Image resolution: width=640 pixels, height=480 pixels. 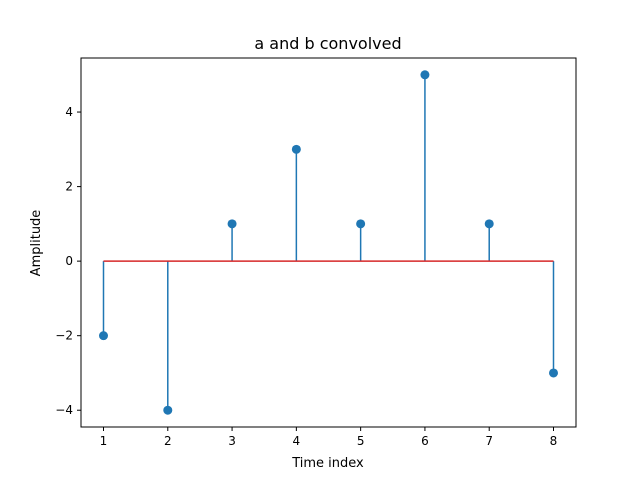 What do you see at coordinates (36, 243) in the screenshot?
I see `y-axis-label: Amplitude` at bounding box center [36, 243].